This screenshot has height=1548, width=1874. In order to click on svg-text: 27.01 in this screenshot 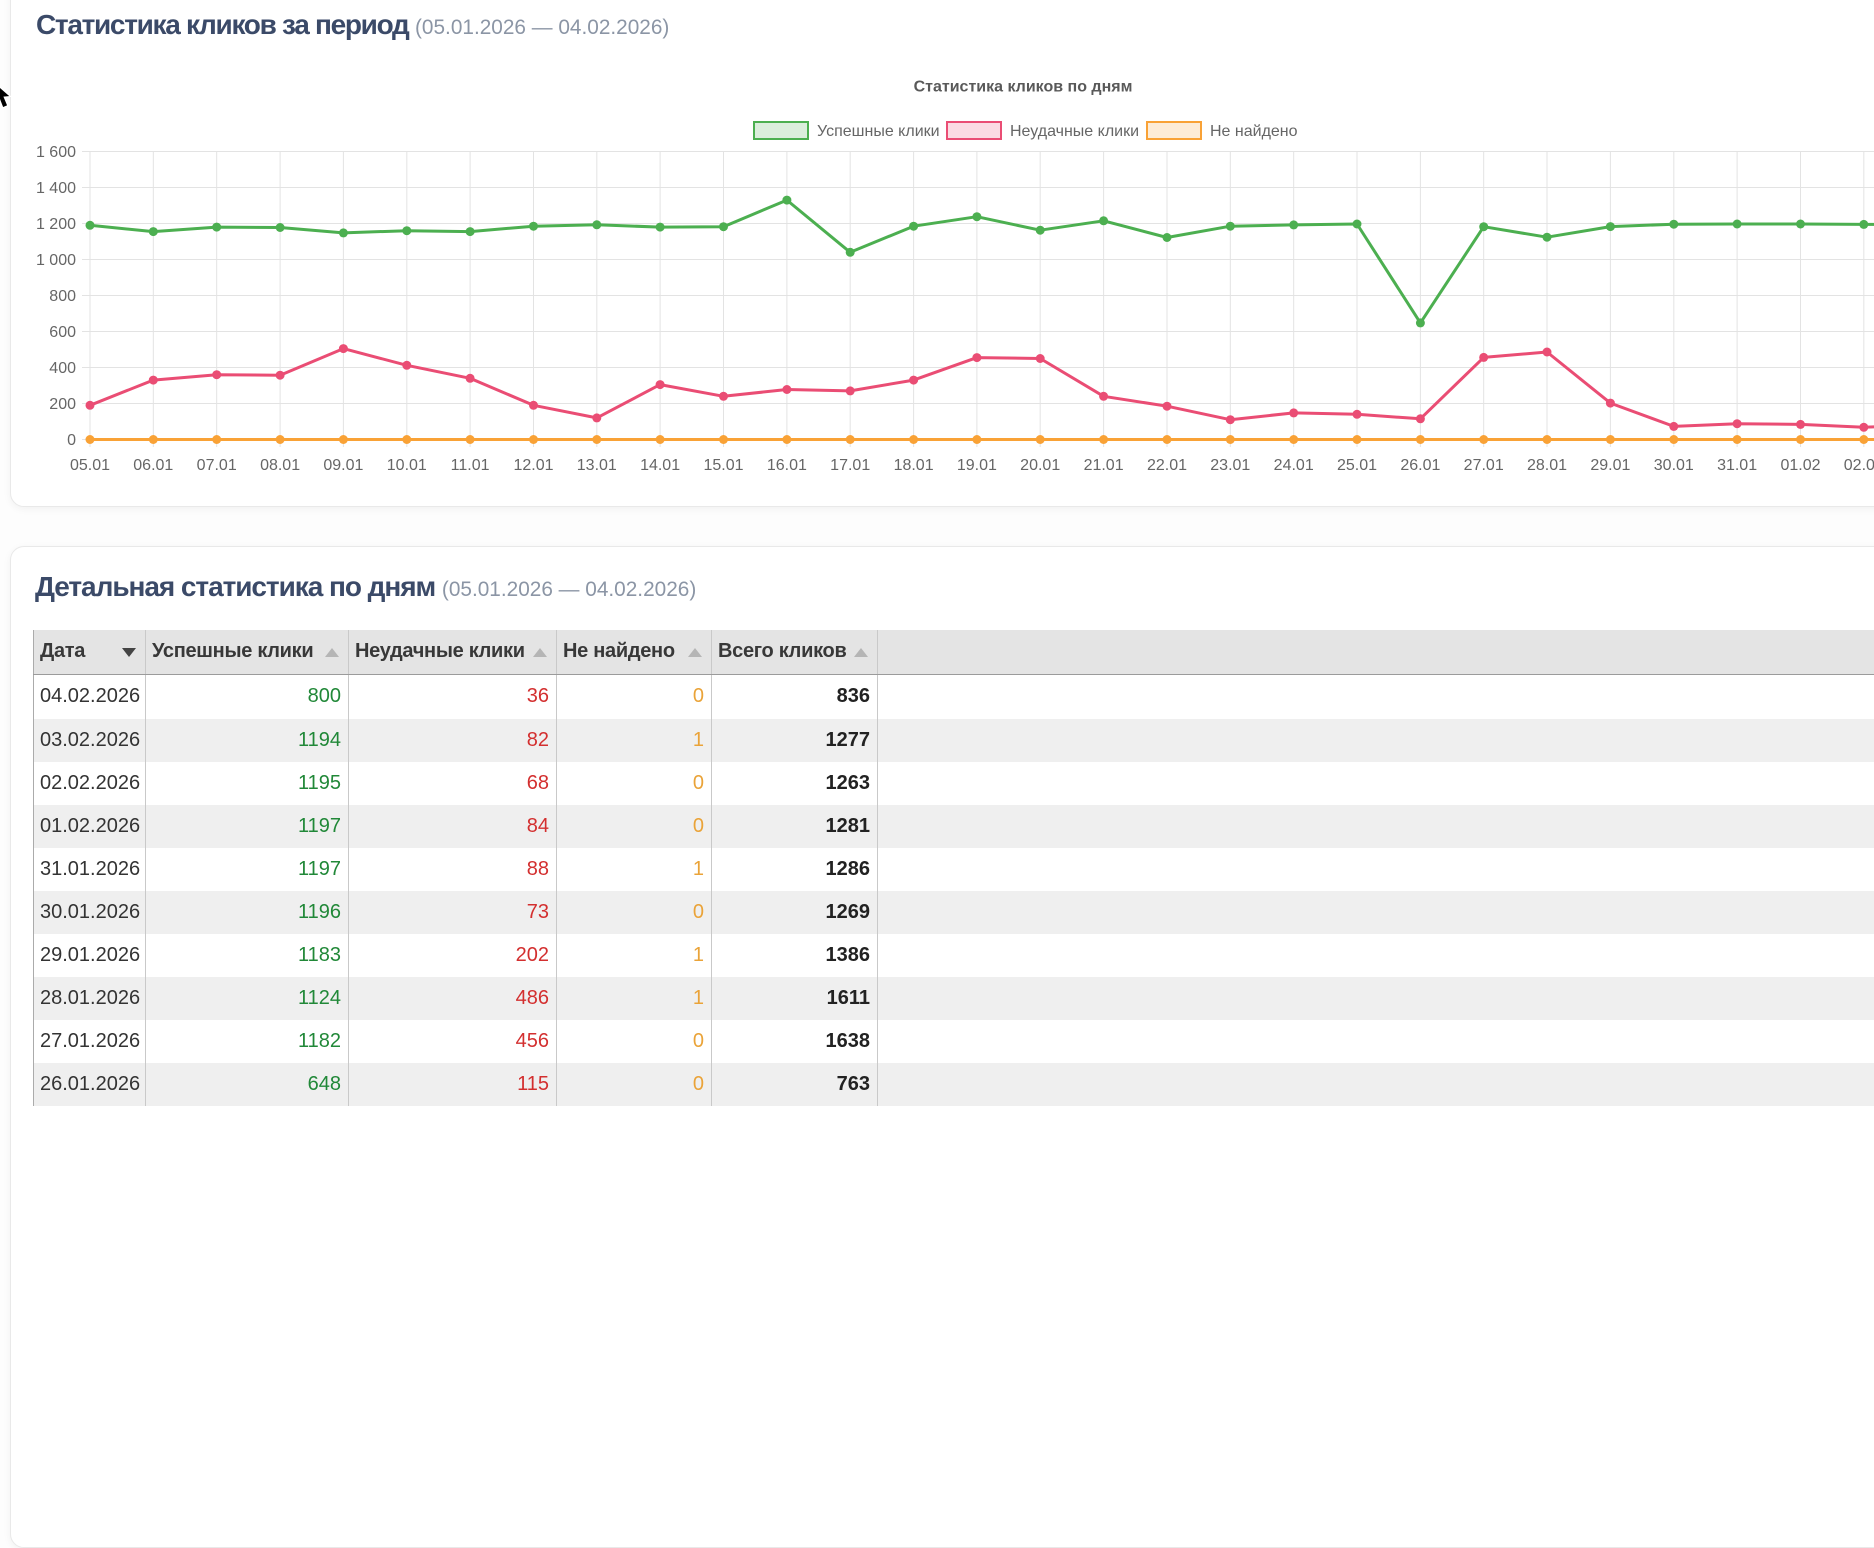, I will do `click(1484, 465)`.